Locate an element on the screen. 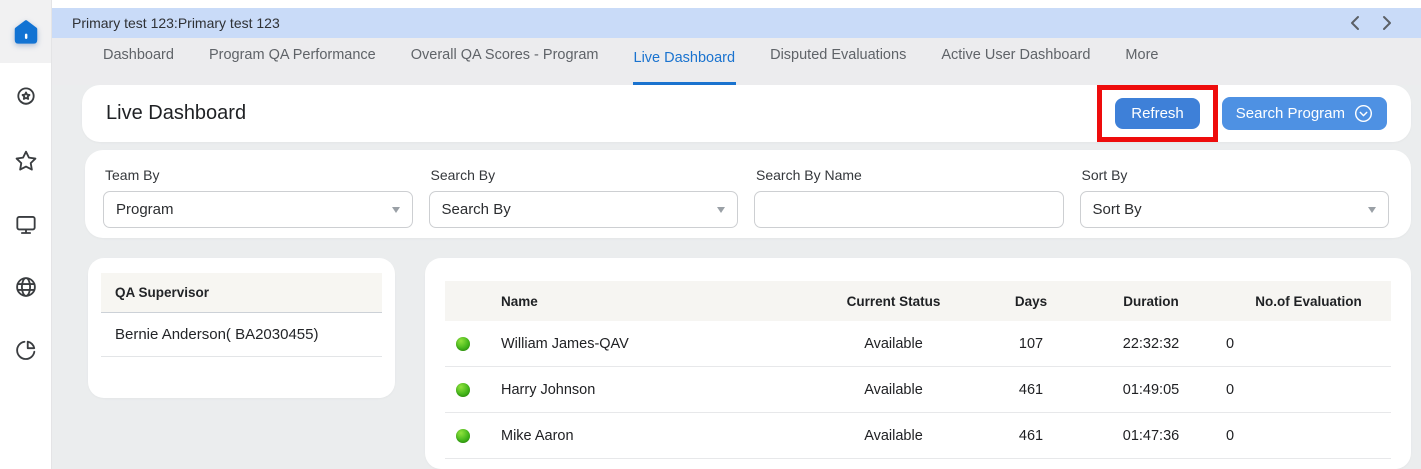 This screenshot has height=469, width=1421. pie-chart-icon is located at coordinates (26, 350).